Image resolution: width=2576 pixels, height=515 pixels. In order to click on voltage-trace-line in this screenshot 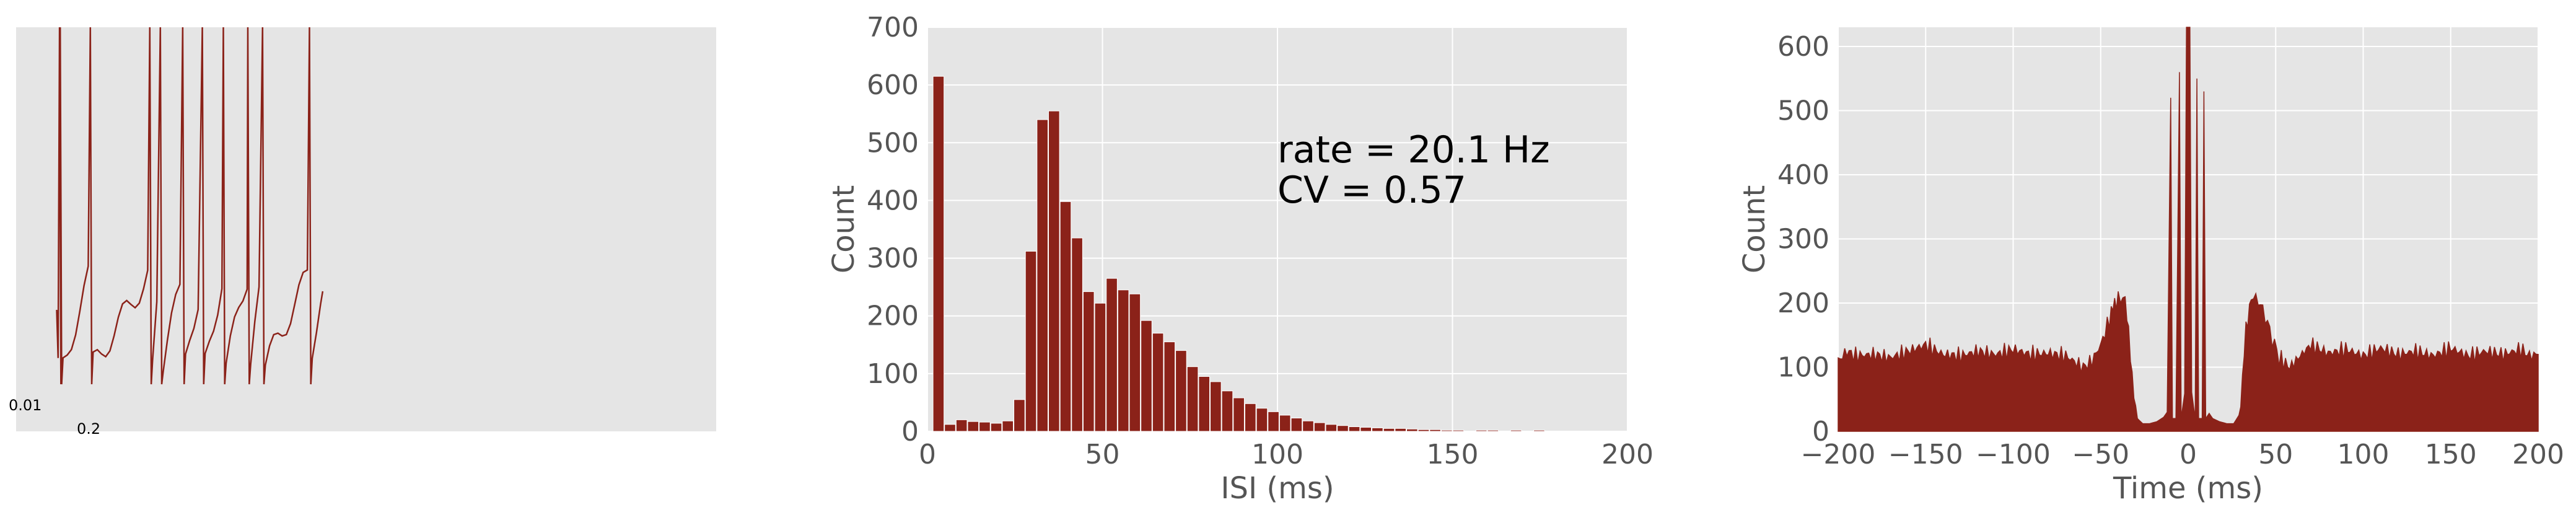, I will do `click(190, 206)`.